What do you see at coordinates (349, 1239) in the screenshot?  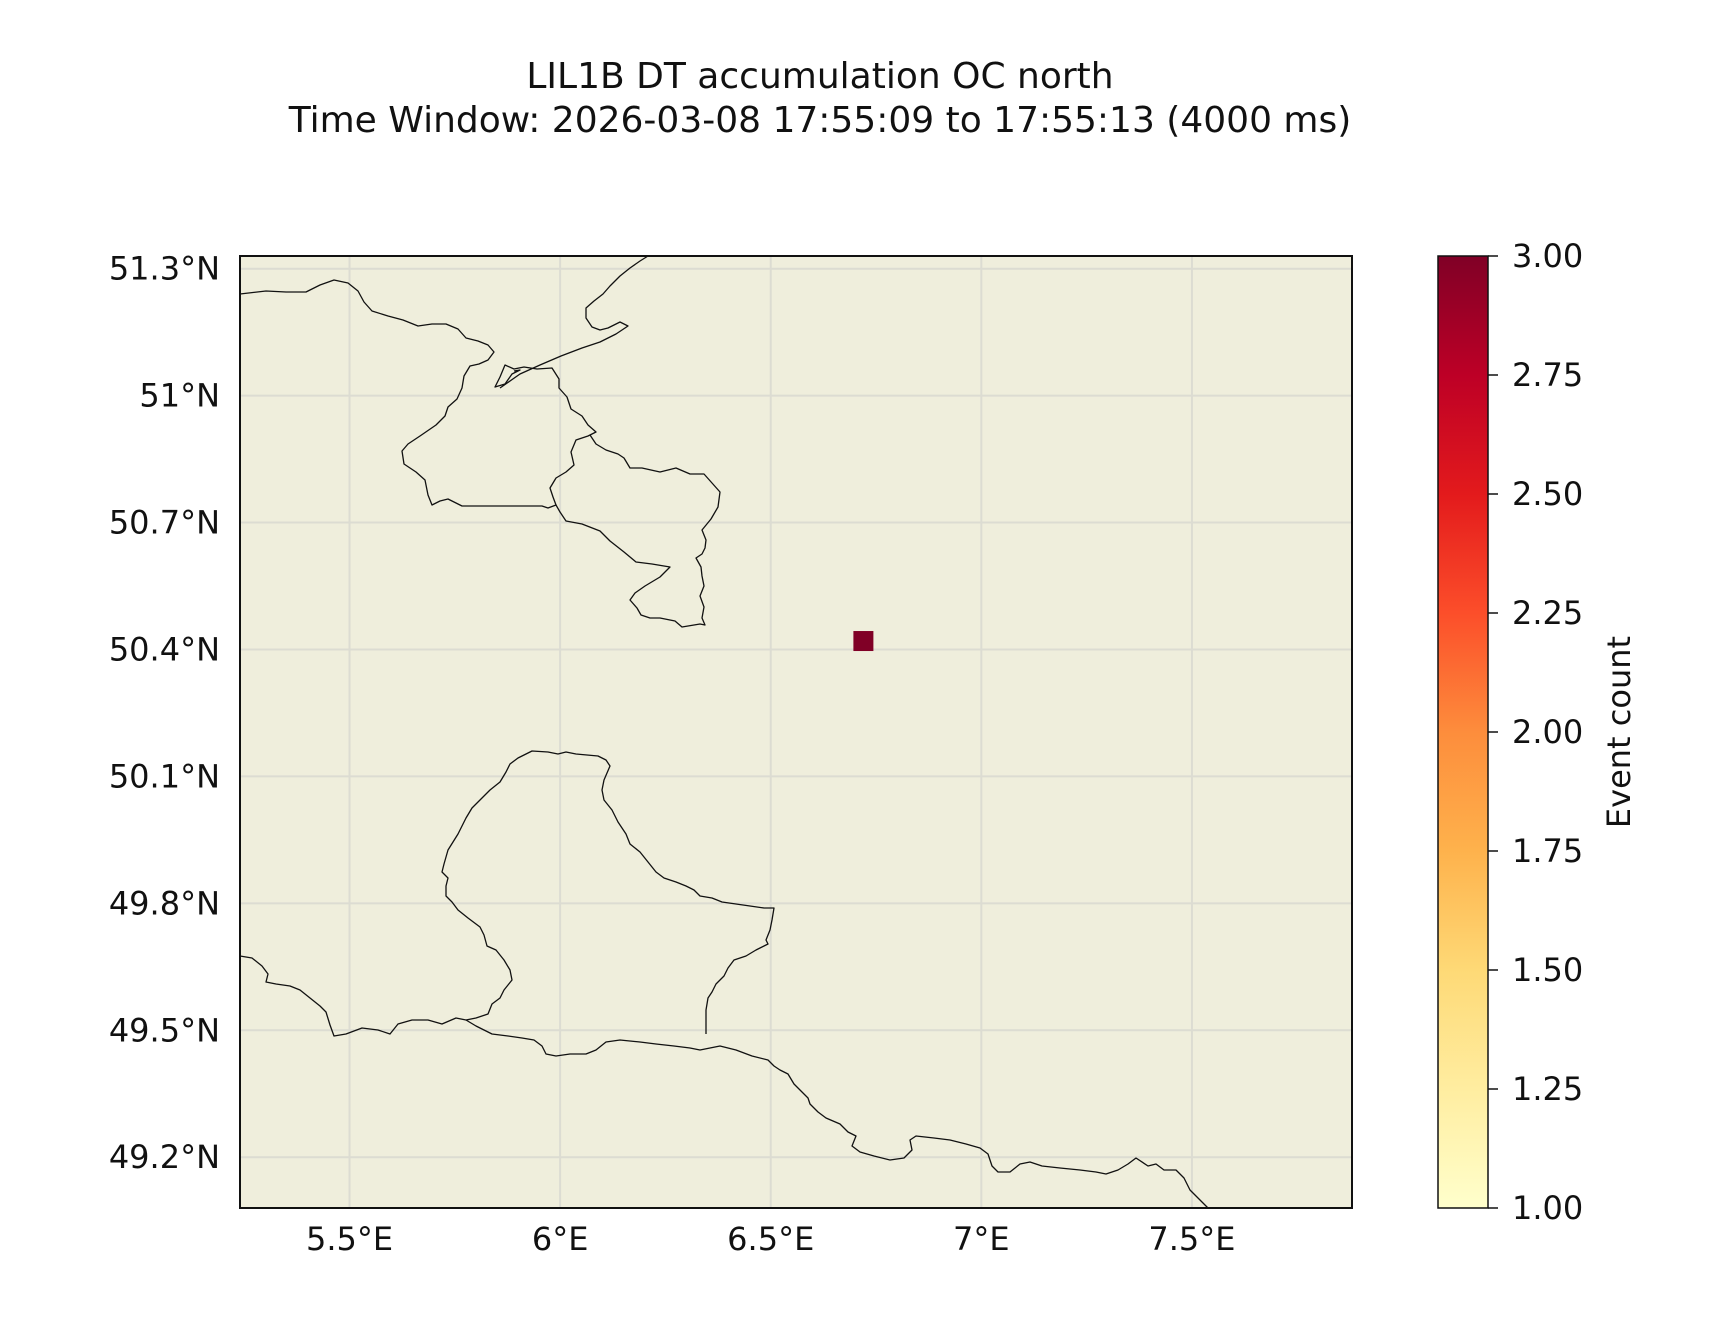 I see `lon-tick-label: 5.5°E` at bounding box center [349, 1239].